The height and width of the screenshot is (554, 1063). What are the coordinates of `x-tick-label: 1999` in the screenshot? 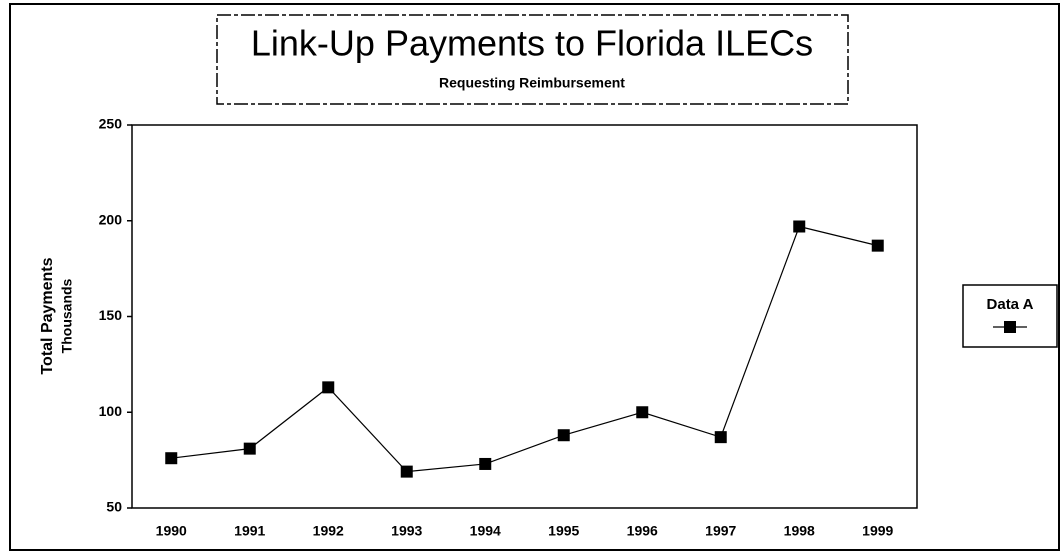 It's located at (877, 531).